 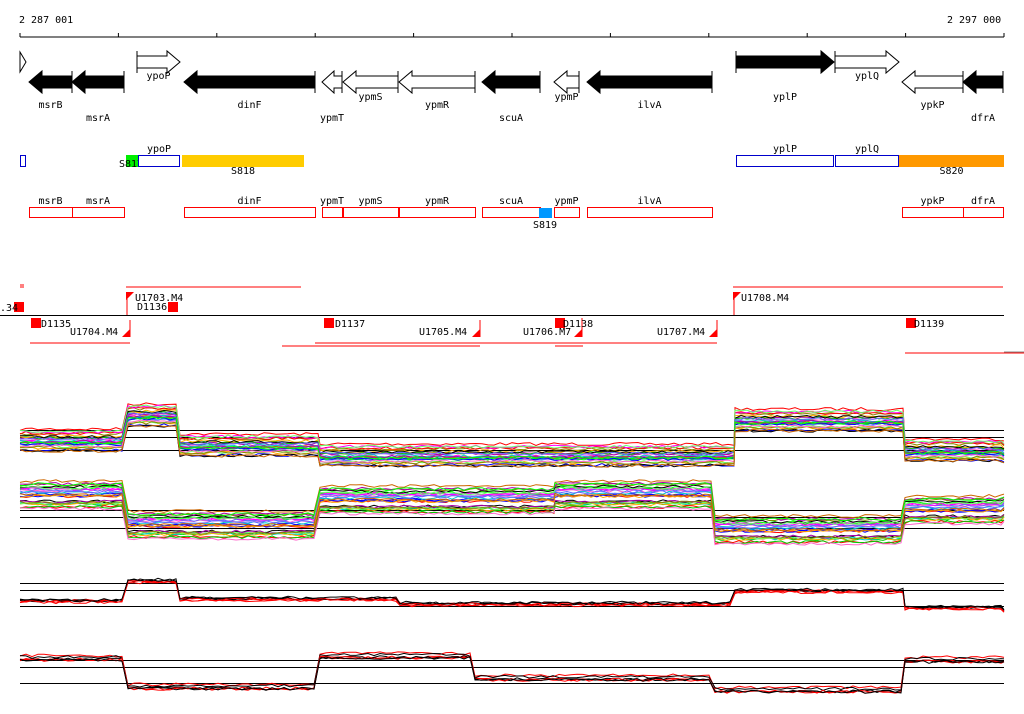 I want to click on transcript-label: D1135, so click(x=56, y=324).